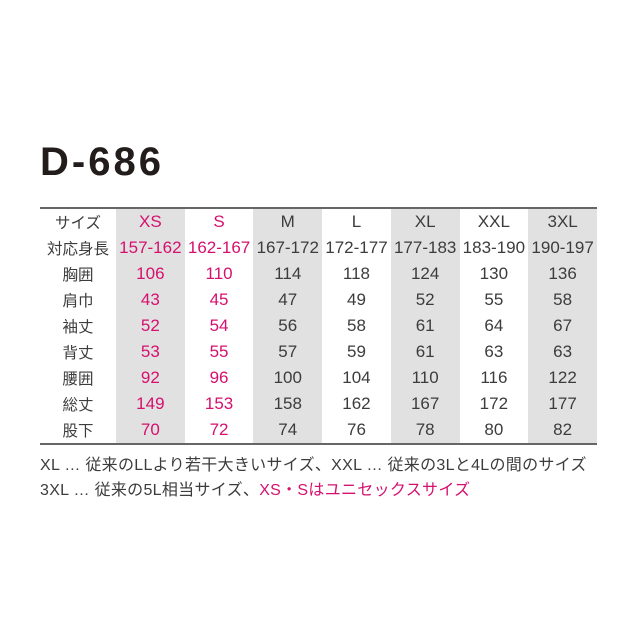  I want to click on size-cell: 136, so click(562, 274).